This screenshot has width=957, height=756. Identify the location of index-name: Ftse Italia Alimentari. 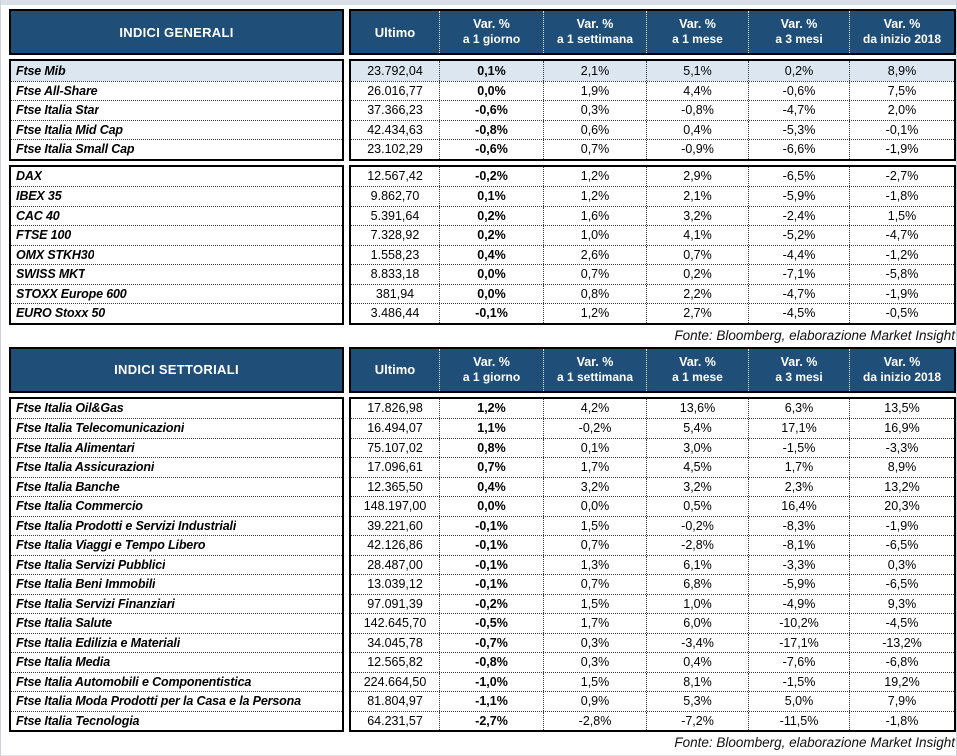
(75, 447).